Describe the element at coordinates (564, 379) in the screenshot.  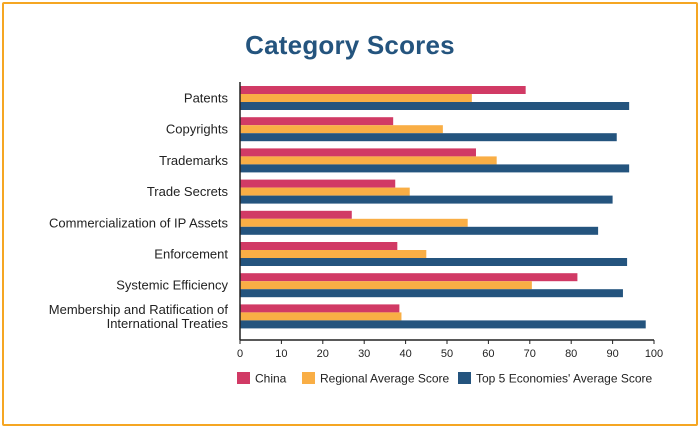
I see `legend-label-2: Top 5 Economies' Average Score` at that location.